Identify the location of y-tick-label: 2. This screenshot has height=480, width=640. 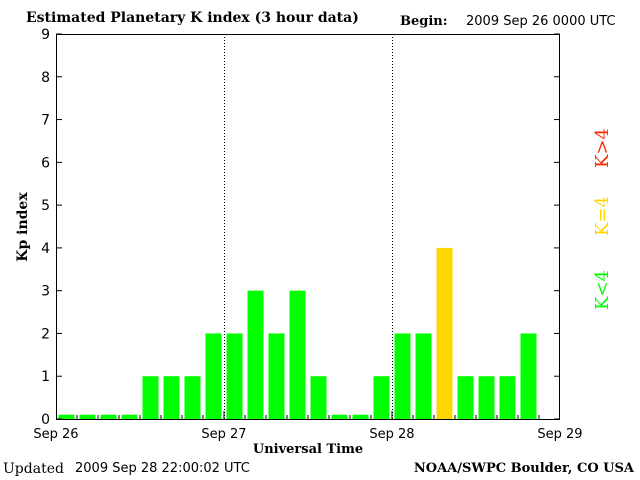
(45, 334).